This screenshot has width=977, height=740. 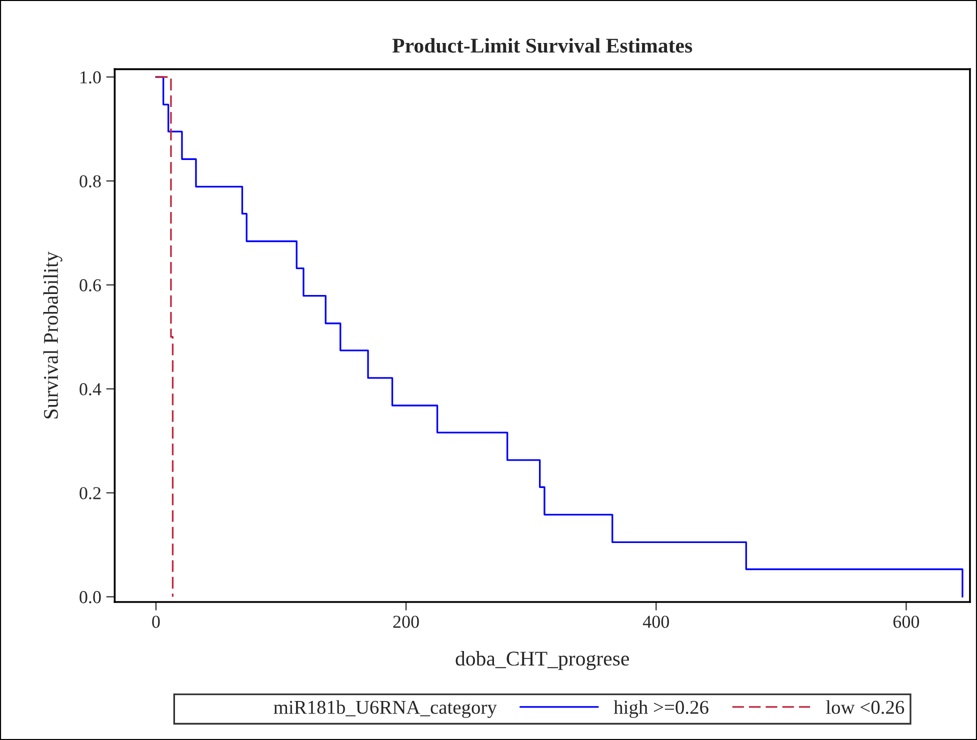 What do you see at coordinates (156, 622) in the screenshot?
I see `x-tick-label: 0` at bounding box center [156, 622].